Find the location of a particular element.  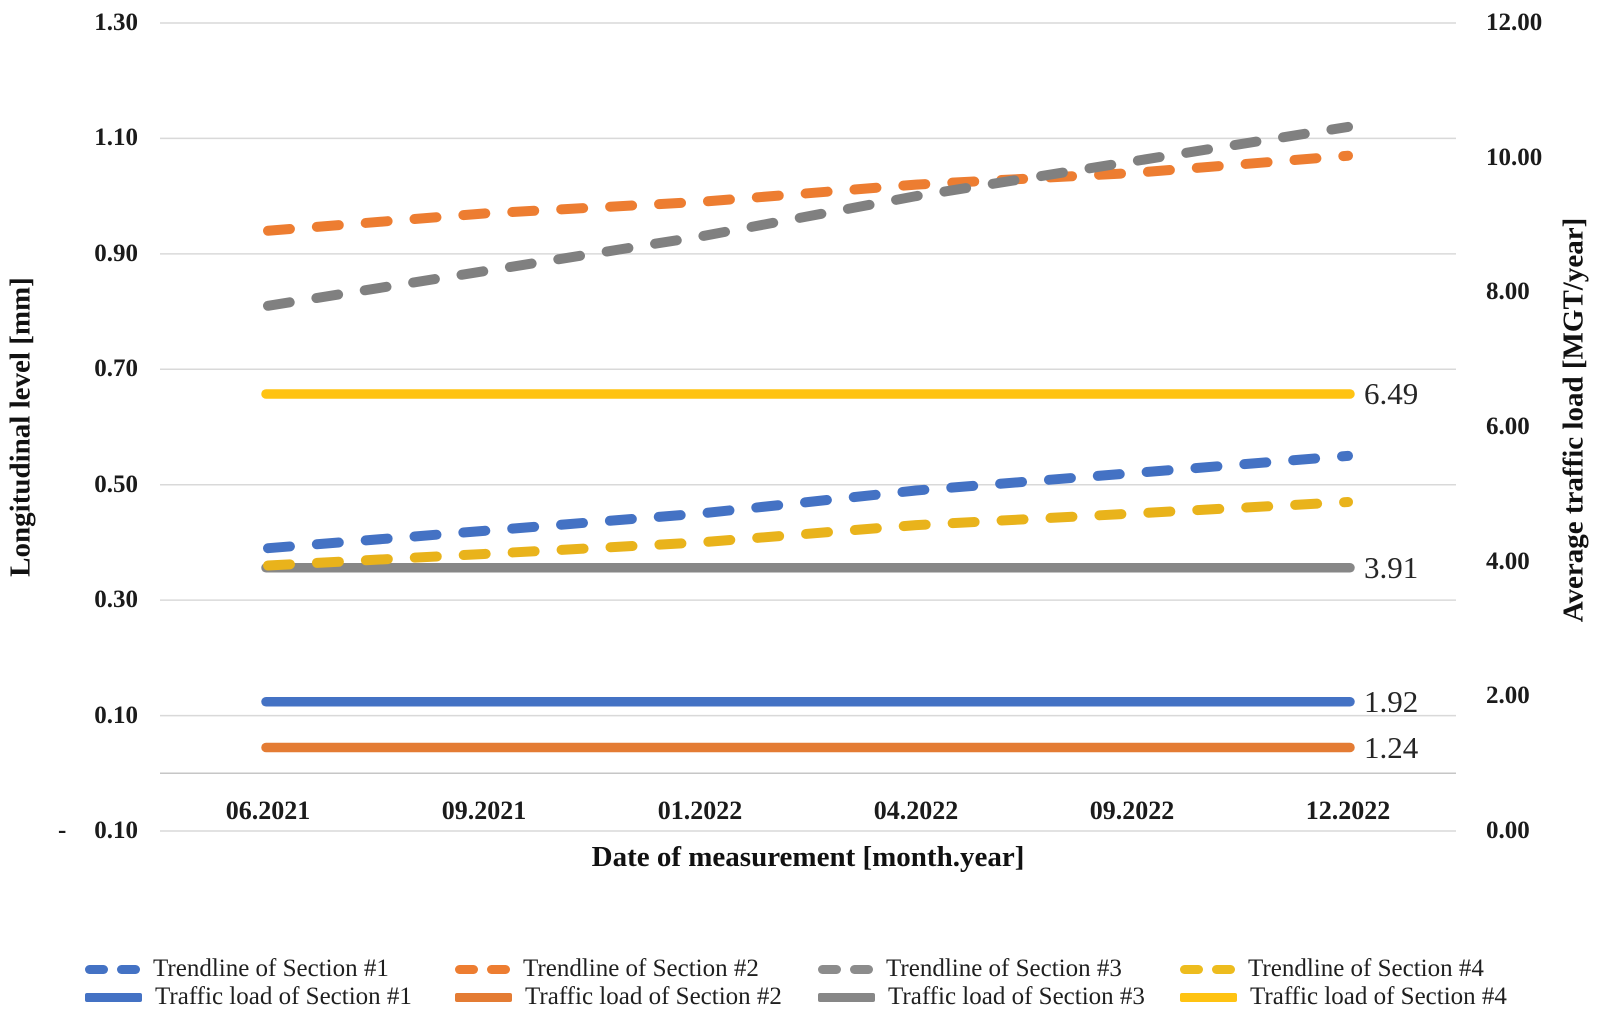

y-axis-left-tick-label: 0.70 is located at coordinates (116, 369).